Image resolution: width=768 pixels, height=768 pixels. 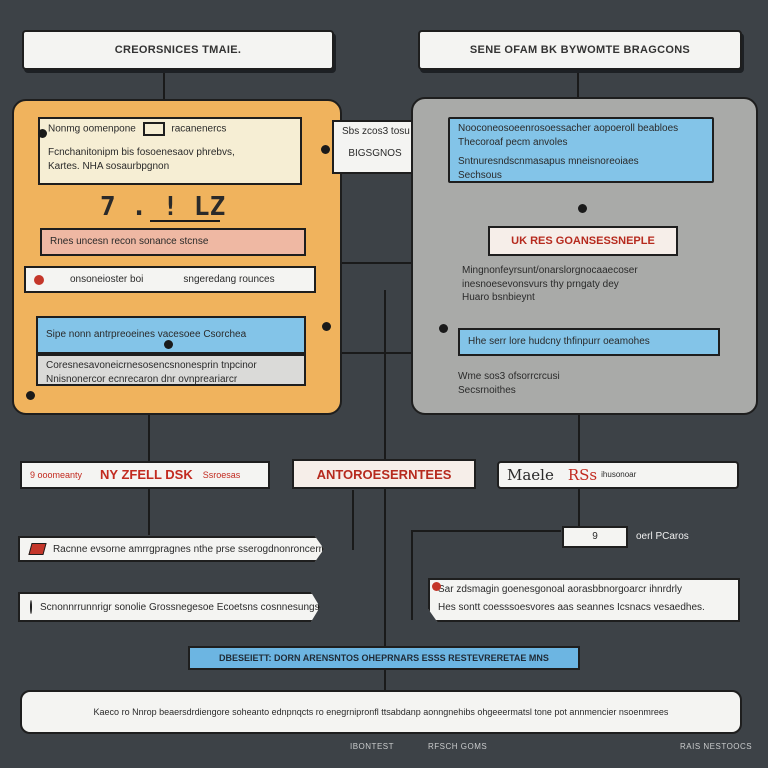 I want to click on tag-tail-text: ihusonoar, so click(x=619, y=474).